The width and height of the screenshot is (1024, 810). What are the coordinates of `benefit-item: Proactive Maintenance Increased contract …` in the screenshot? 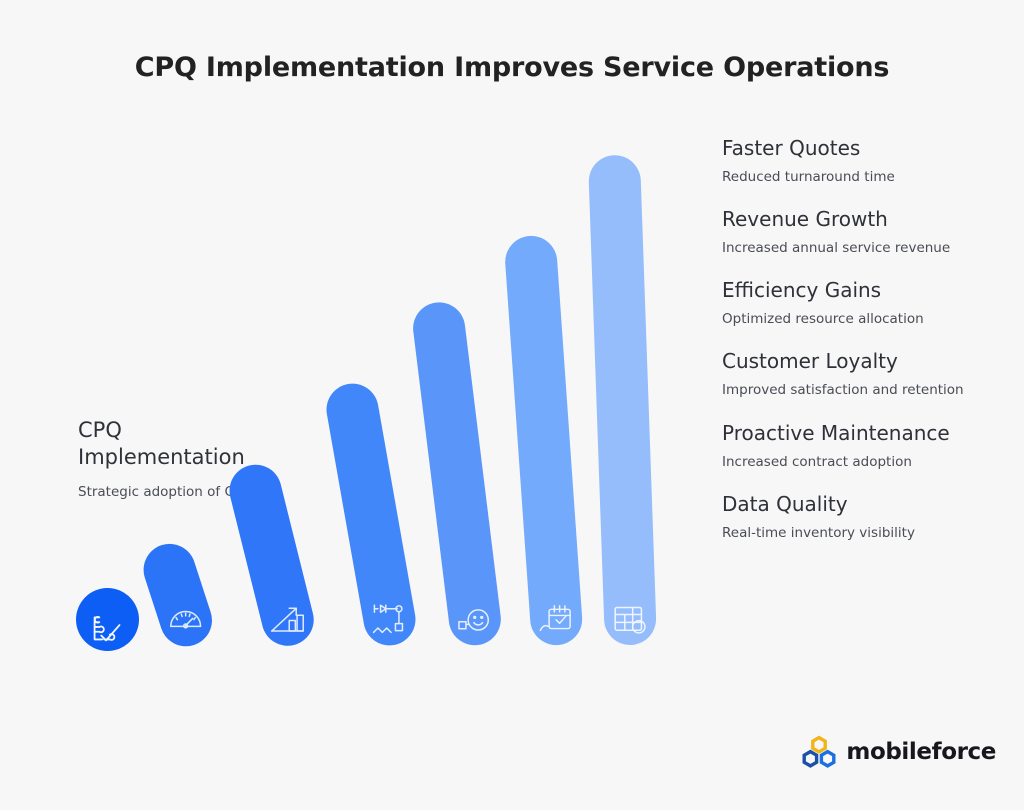 It's located at (867, 446).